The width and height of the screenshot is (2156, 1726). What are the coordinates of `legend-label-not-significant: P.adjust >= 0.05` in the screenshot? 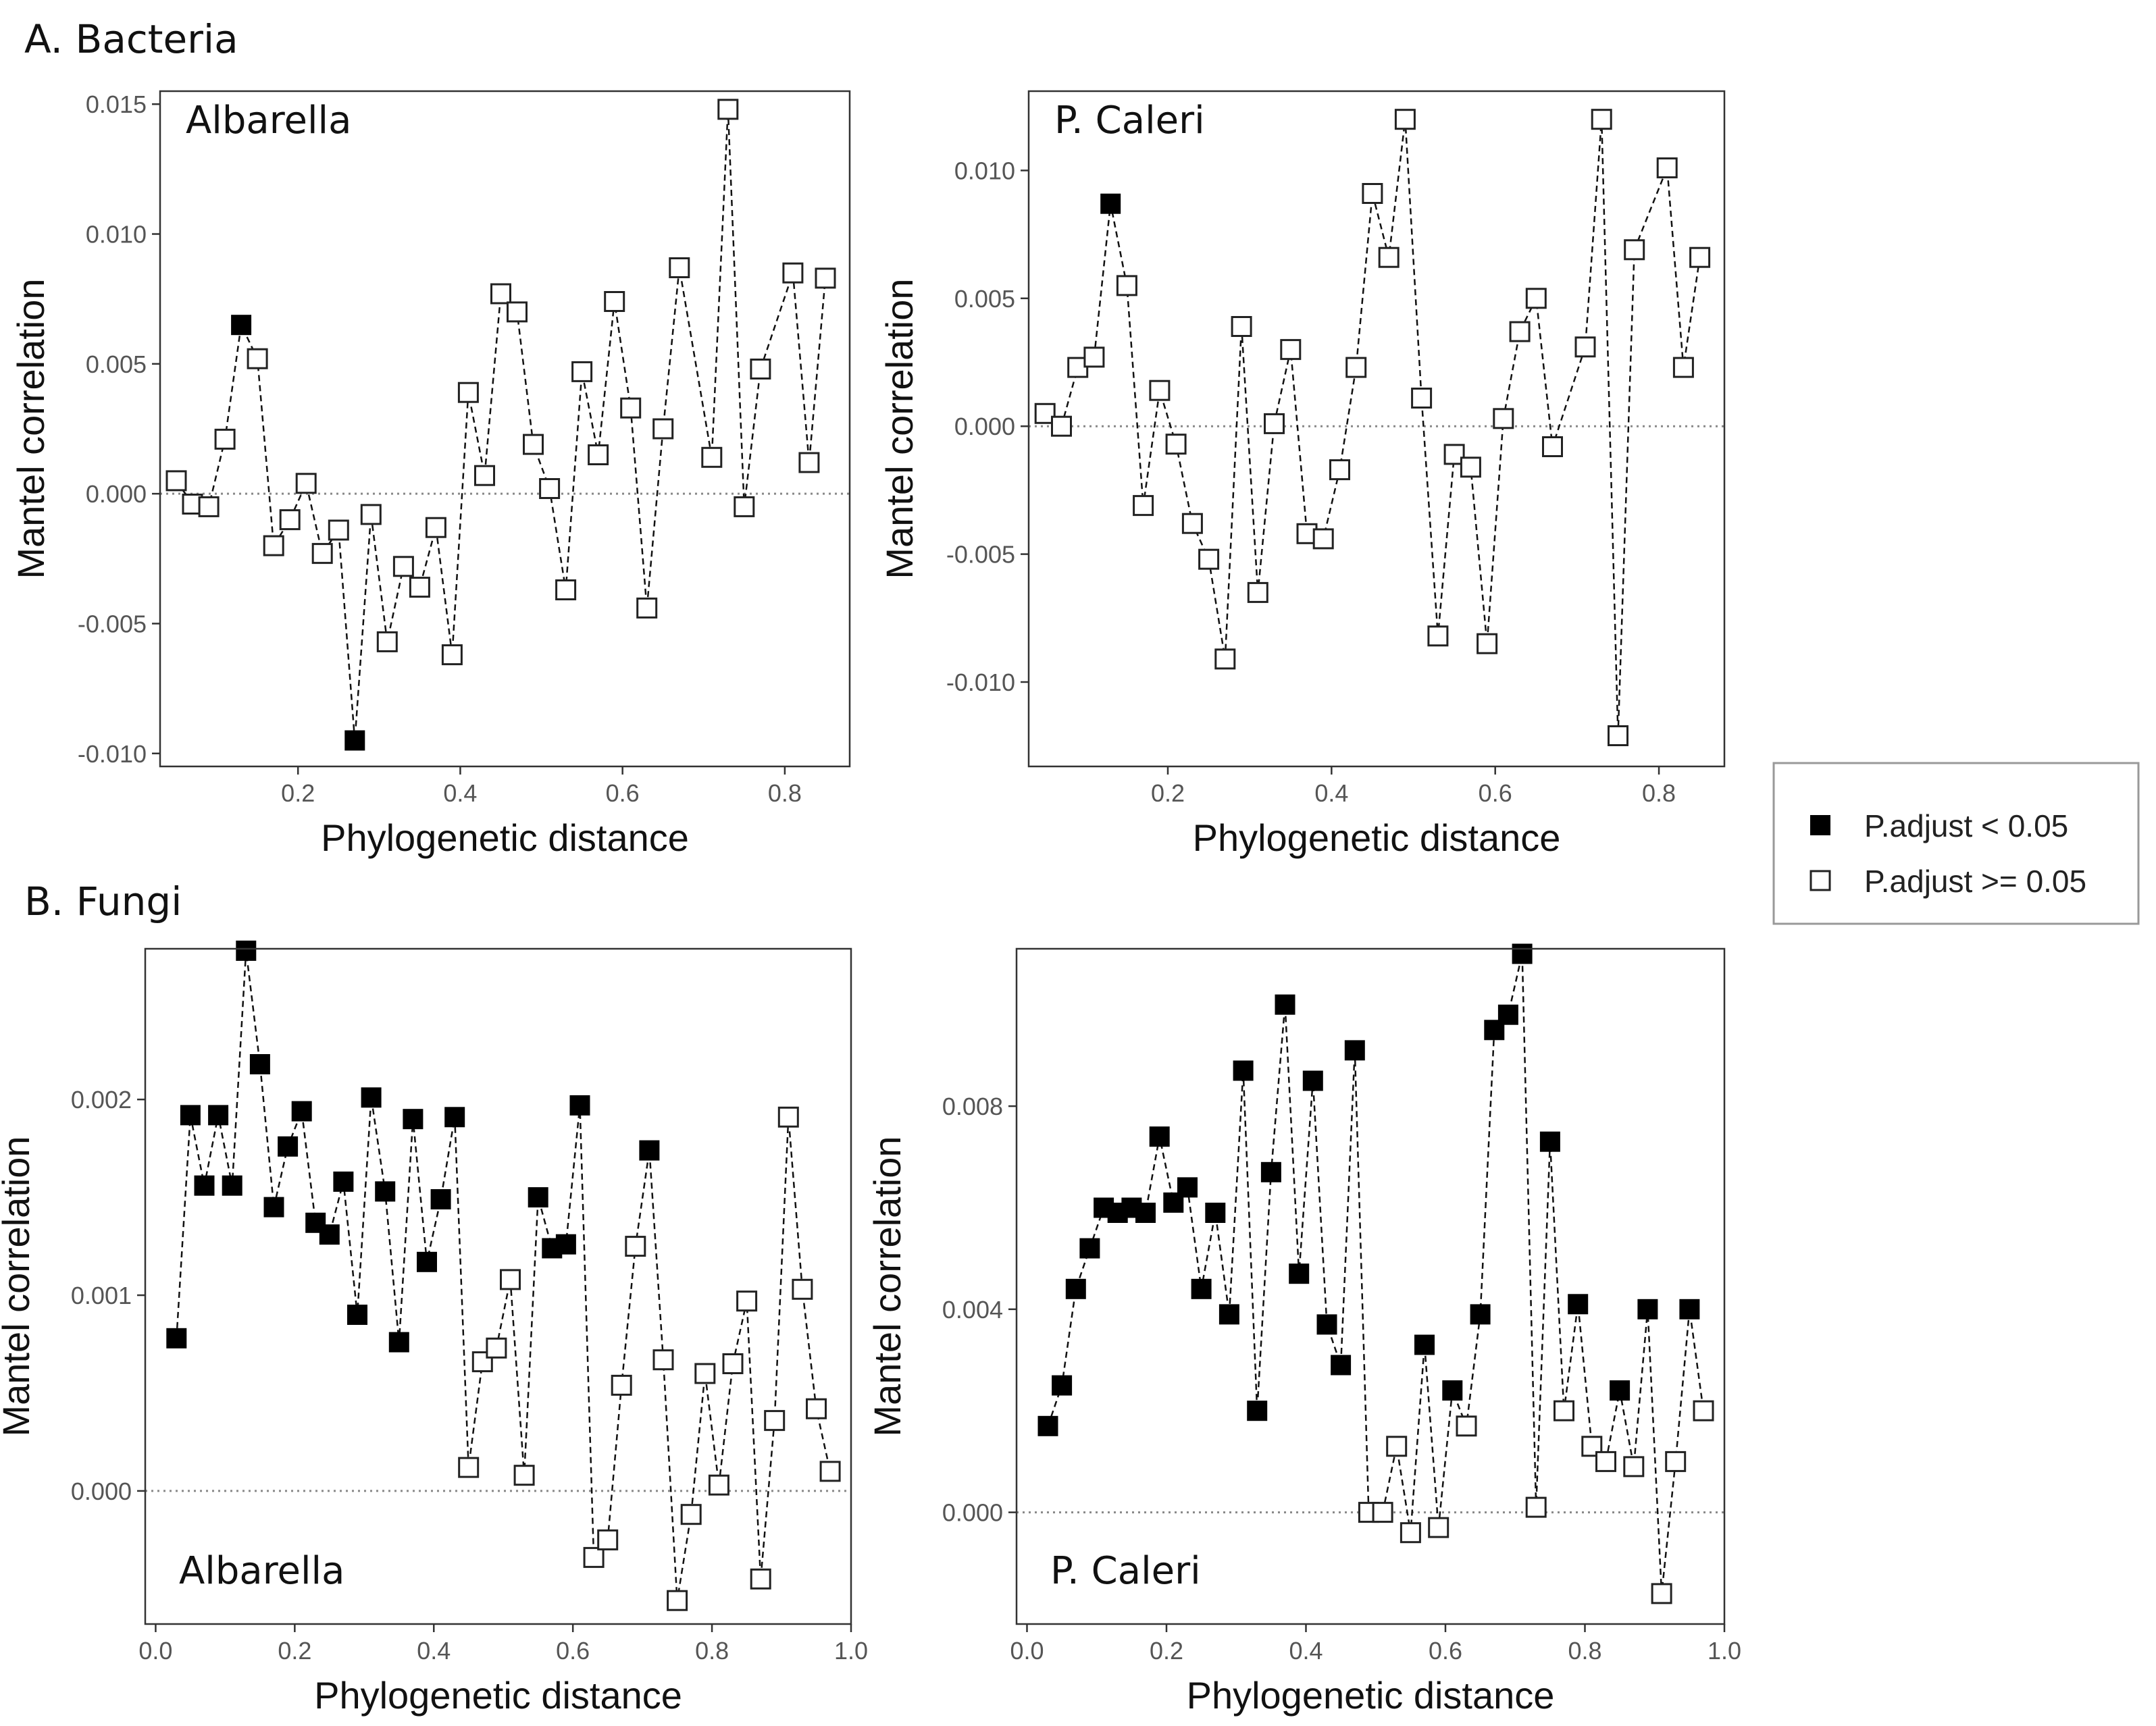 It's located at (1975, 881).